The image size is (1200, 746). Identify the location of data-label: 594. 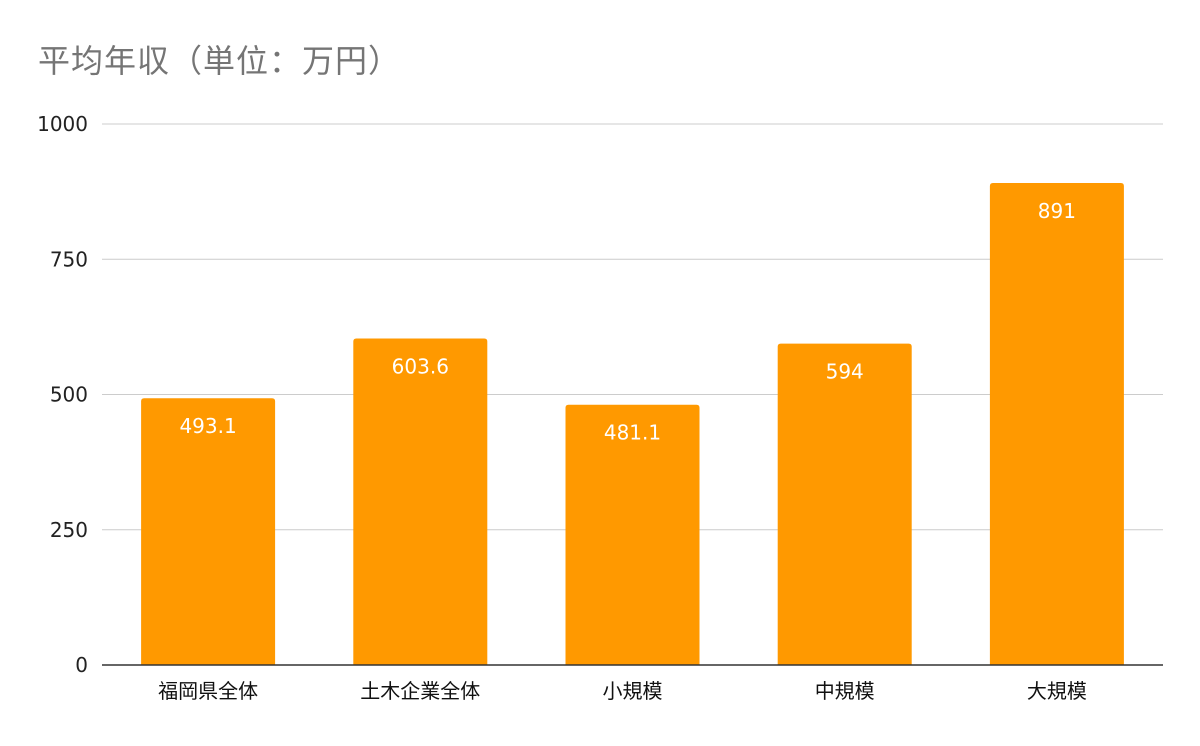
(845, 372).